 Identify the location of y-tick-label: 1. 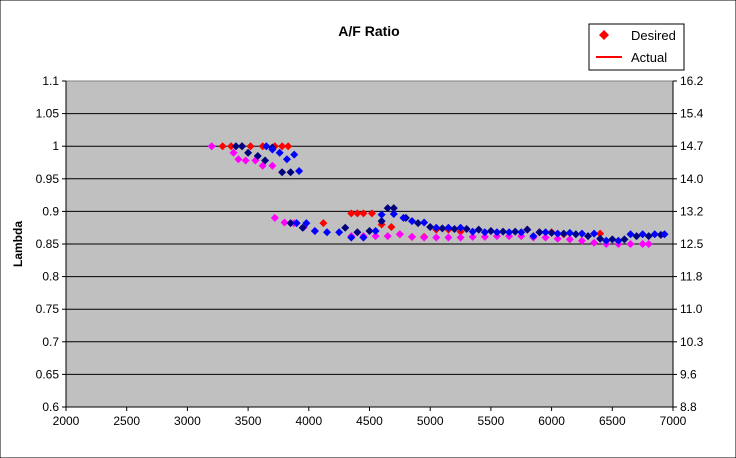
(55, 146).